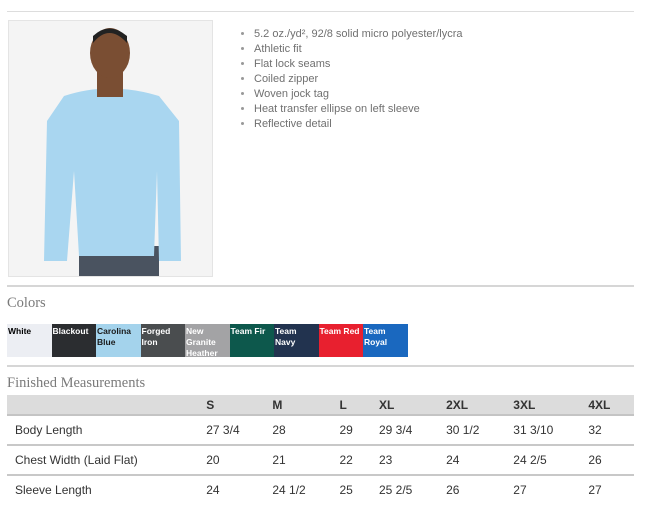 The image size is (646, 508). I want to click on feature-item: Flat lock seams, so click(358, 64).